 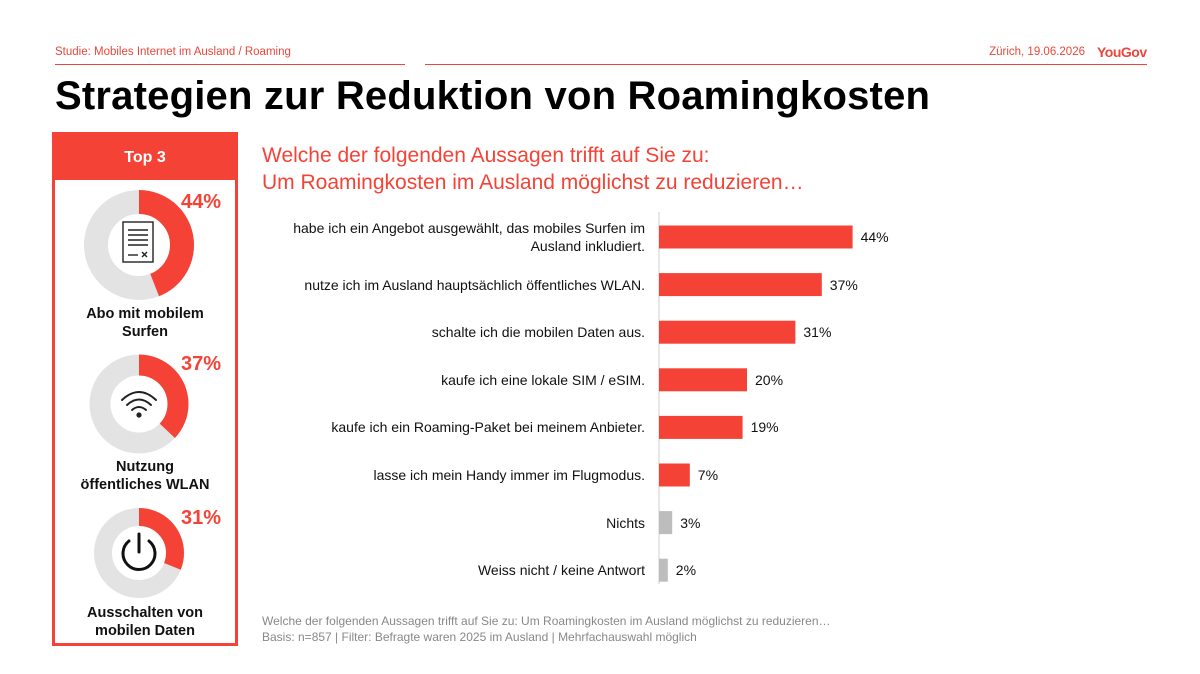 I want to click on header-rule-left, so click(x=230, y=64).